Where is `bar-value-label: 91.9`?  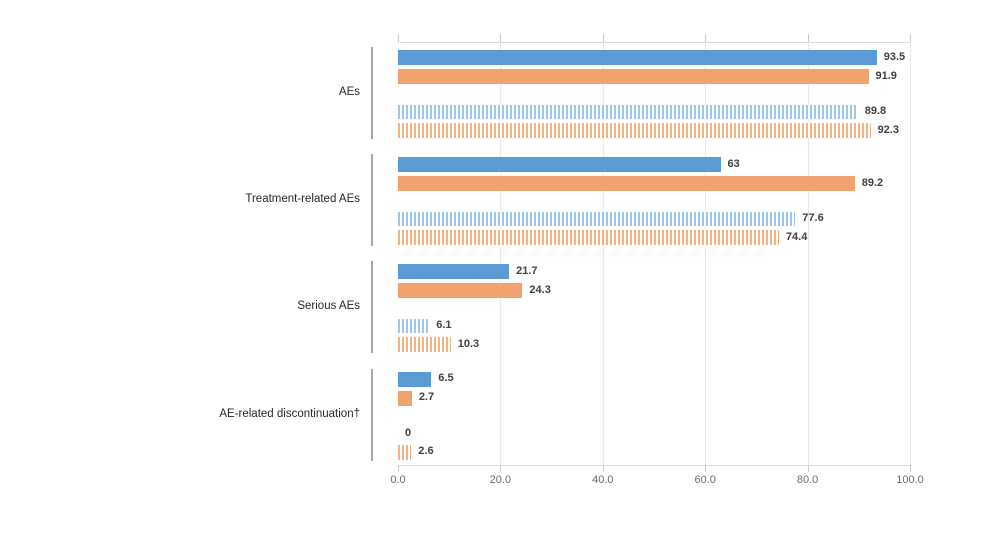 bar-value-label: 91.9 is located at coordinates (886, 75).